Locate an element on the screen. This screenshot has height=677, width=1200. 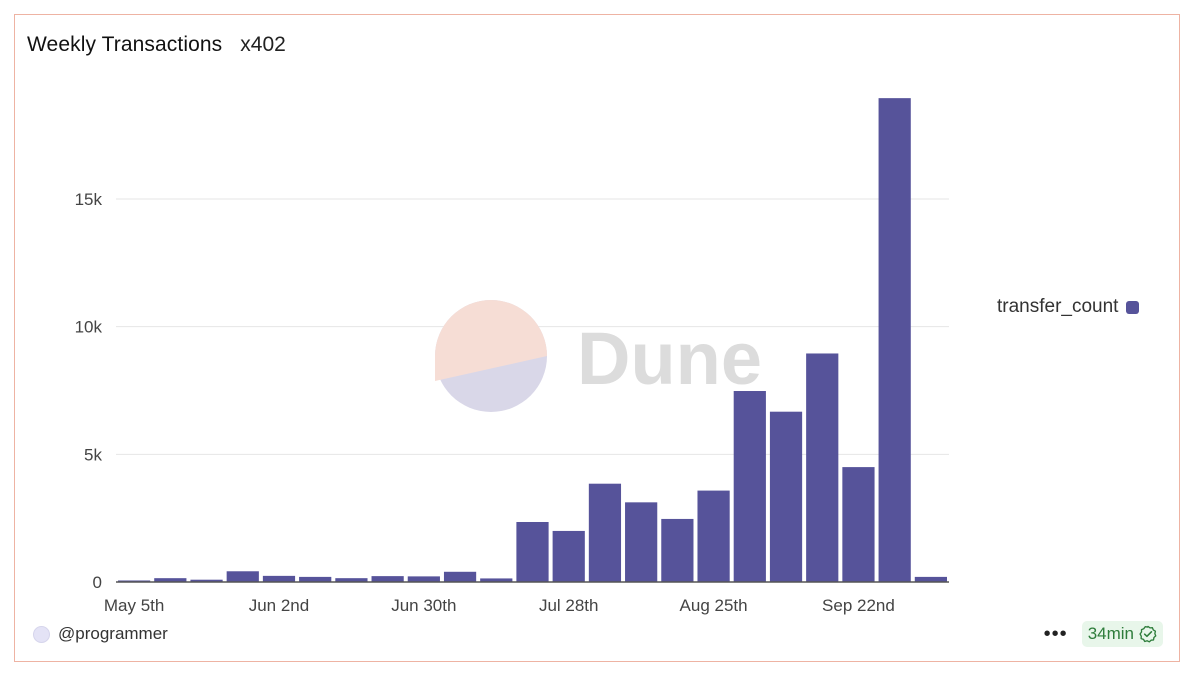
check-circle-icon is located at coordinates (1148, 634).